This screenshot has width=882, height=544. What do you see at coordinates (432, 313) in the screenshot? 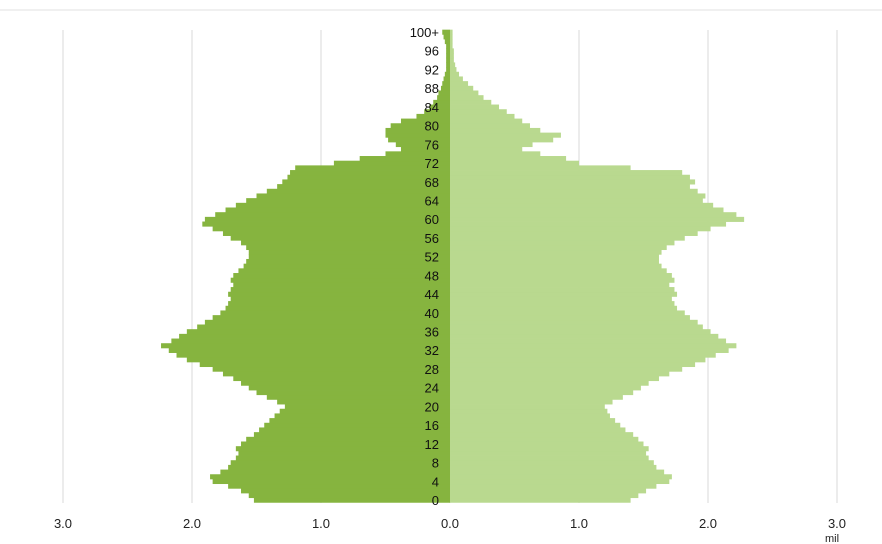
I see `age-label: 40` at bounding box center [432, 313].